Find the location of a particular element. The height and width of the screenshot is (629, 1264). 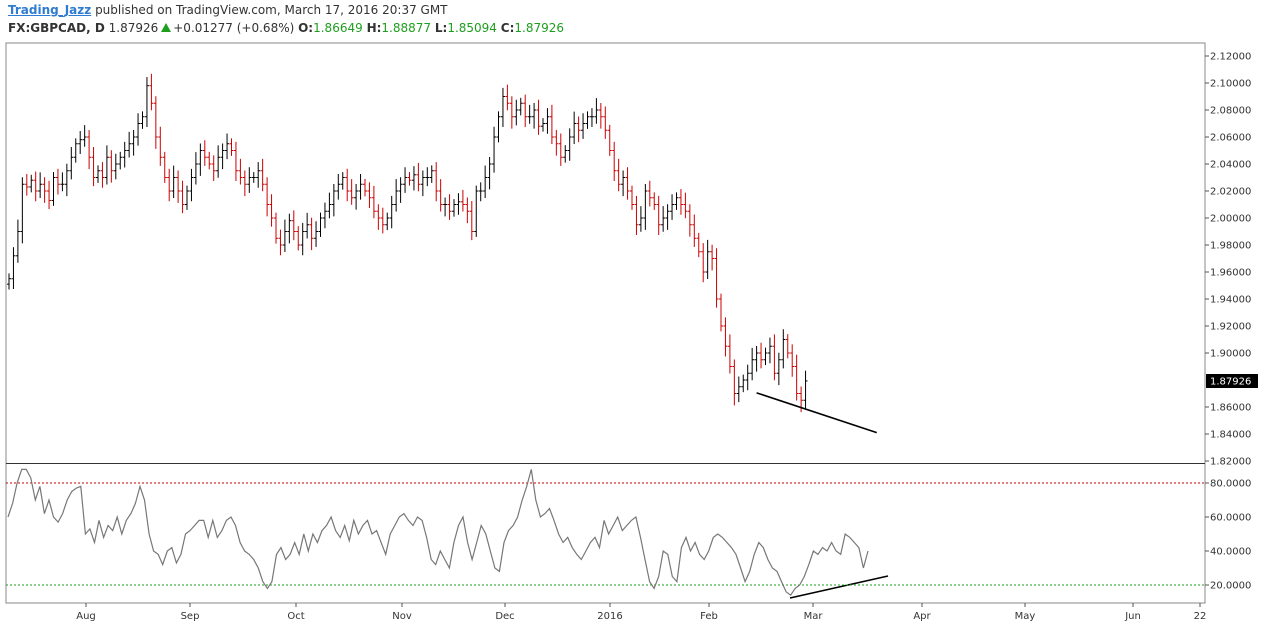

last-price-tag-label: 1.87926 is located at coordinates (1230, 381).